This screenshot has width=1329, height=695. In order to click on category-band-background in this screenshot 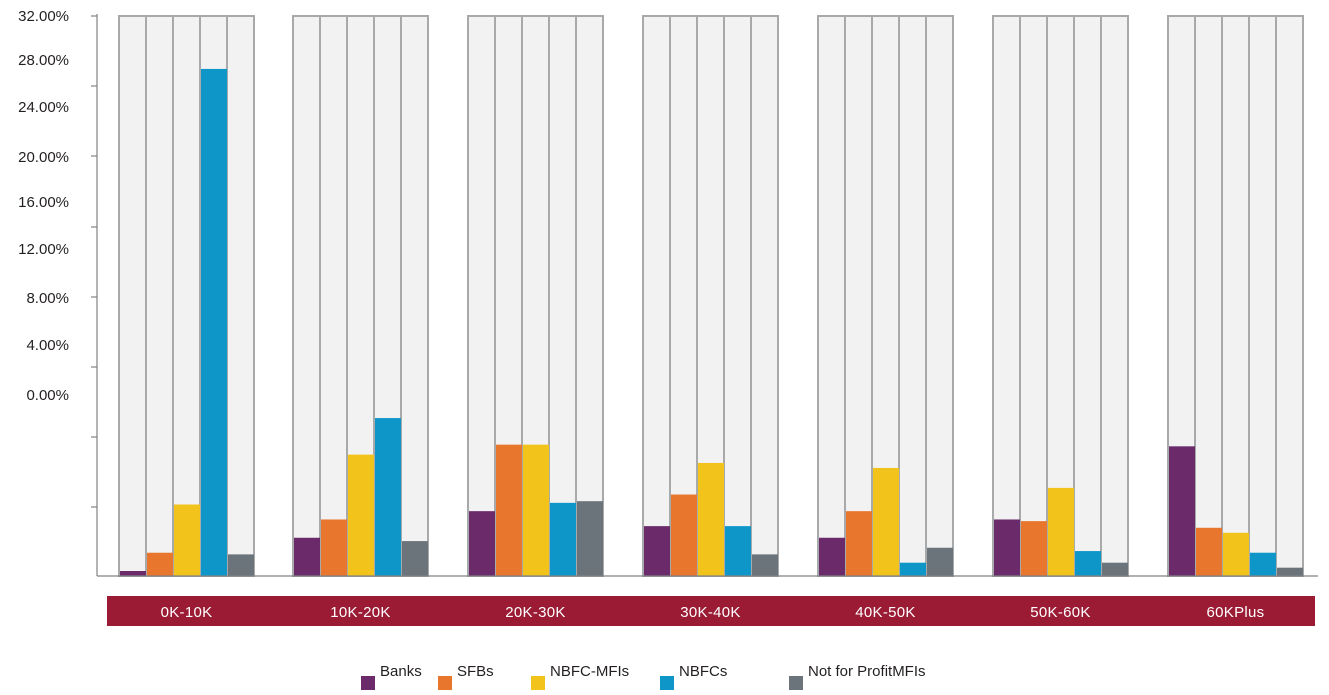, I will do `click(711, 611)`.